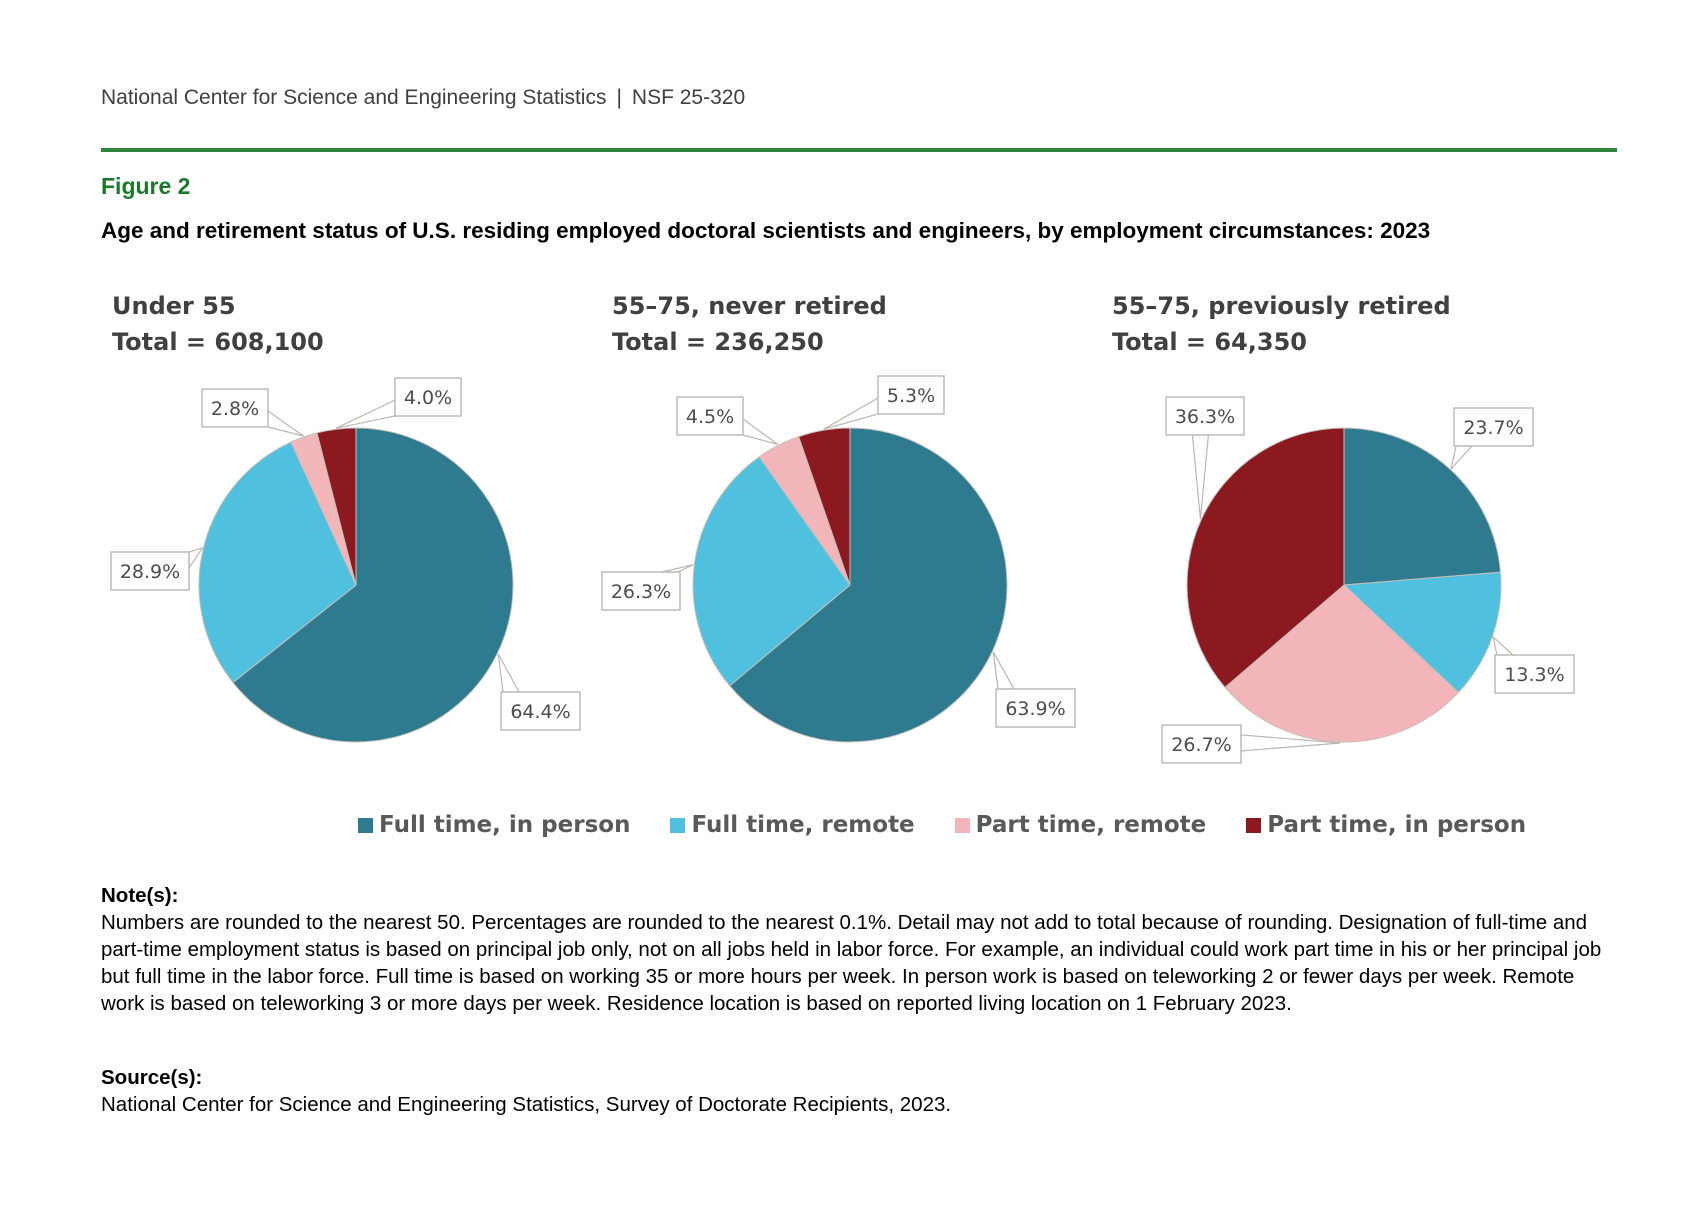  I want to click on pie-callouts: 23.7% 13.3% 26.7% 36.3%, so click(1368, 580).